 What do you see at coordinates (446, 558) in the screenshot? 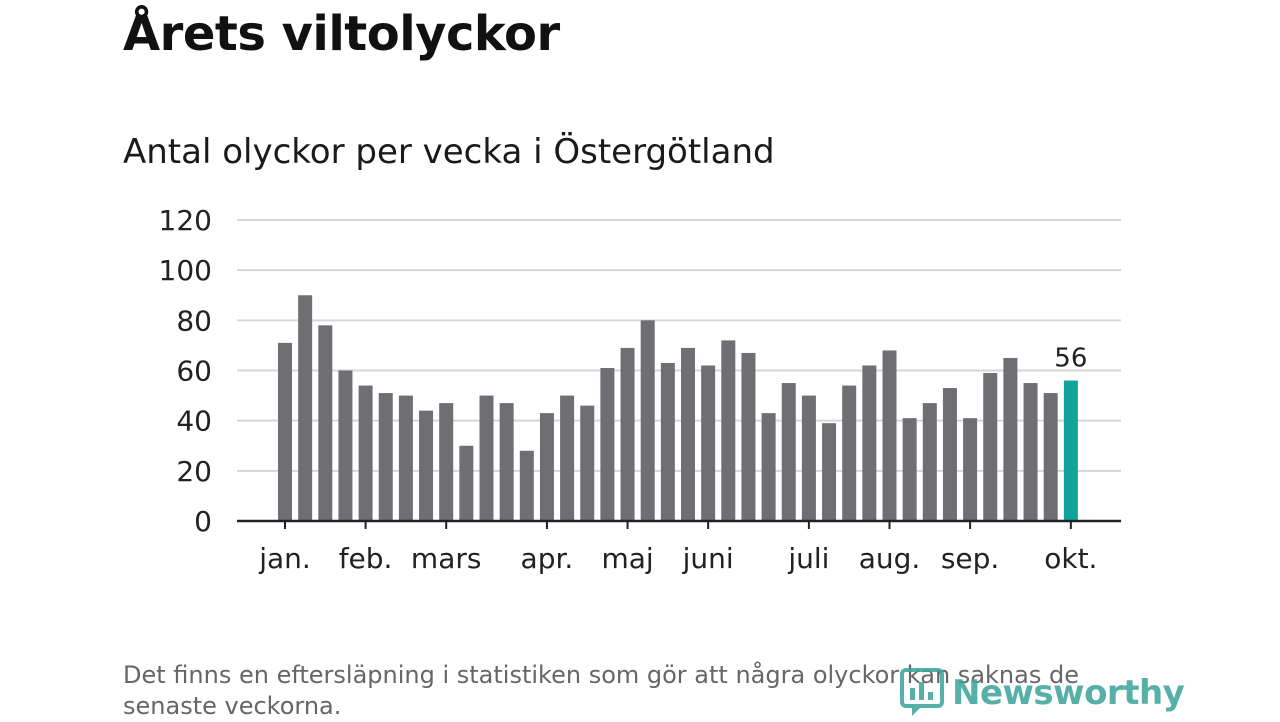
I see `x-tick-label: mars` at bounding box center [446, 558].